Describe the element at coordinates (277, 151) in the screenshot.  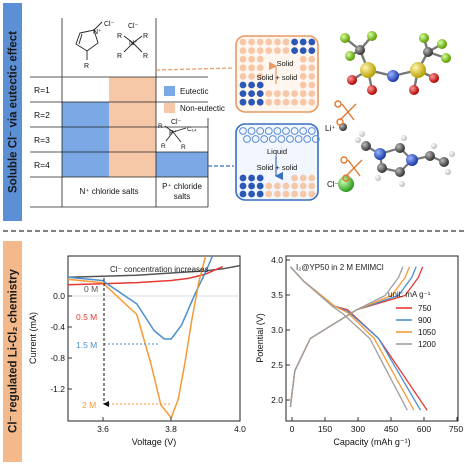
I see `liquid-box-top-label: Liquid` at that location.